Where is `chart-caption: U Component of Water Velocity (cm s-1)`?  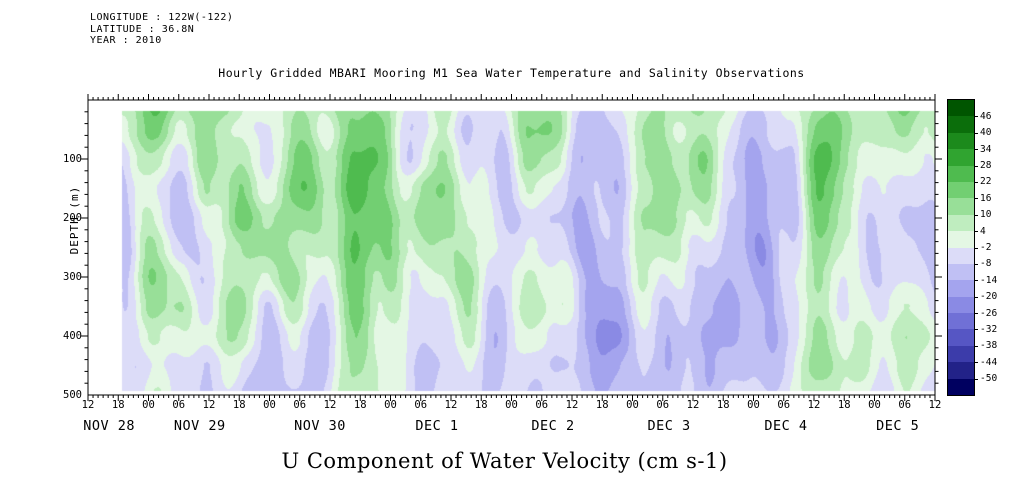 chart-caption: U Component of Water Velocity (cm s-1) is located at coordinates (504, 461).